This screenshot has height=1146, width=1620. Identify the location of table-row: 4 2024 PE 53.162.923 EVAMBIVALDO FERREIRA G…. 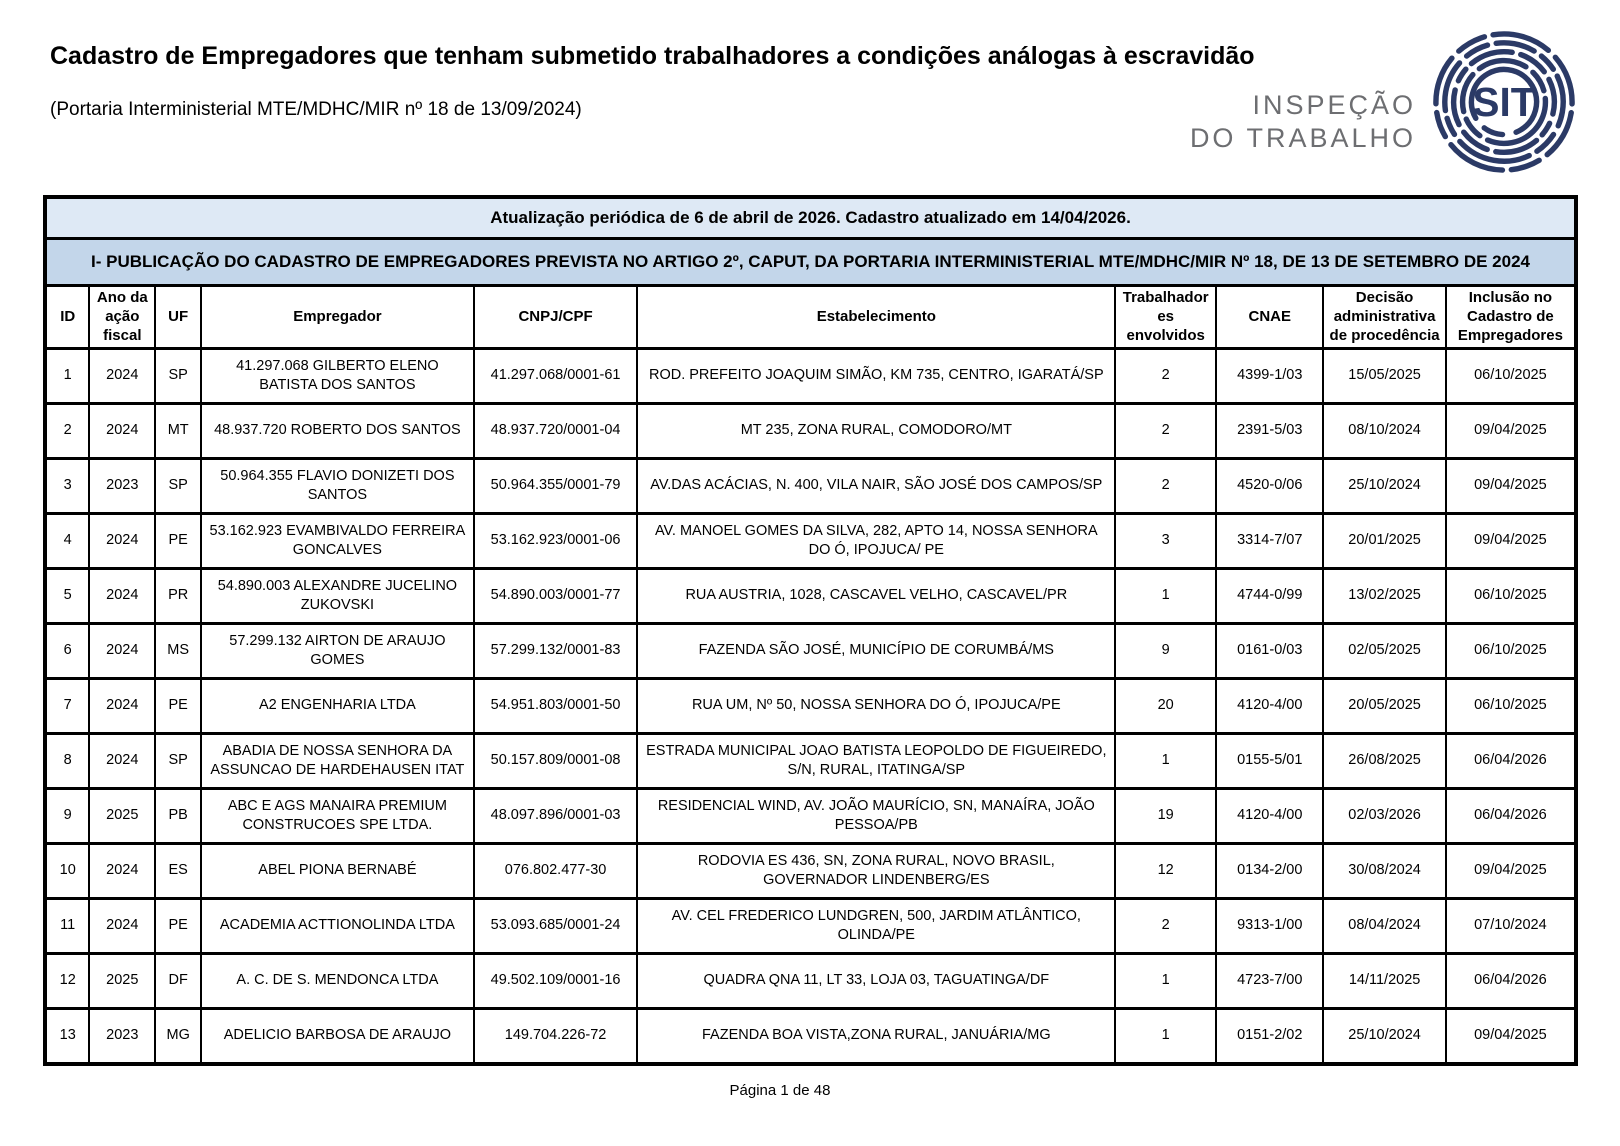
(810, 541).